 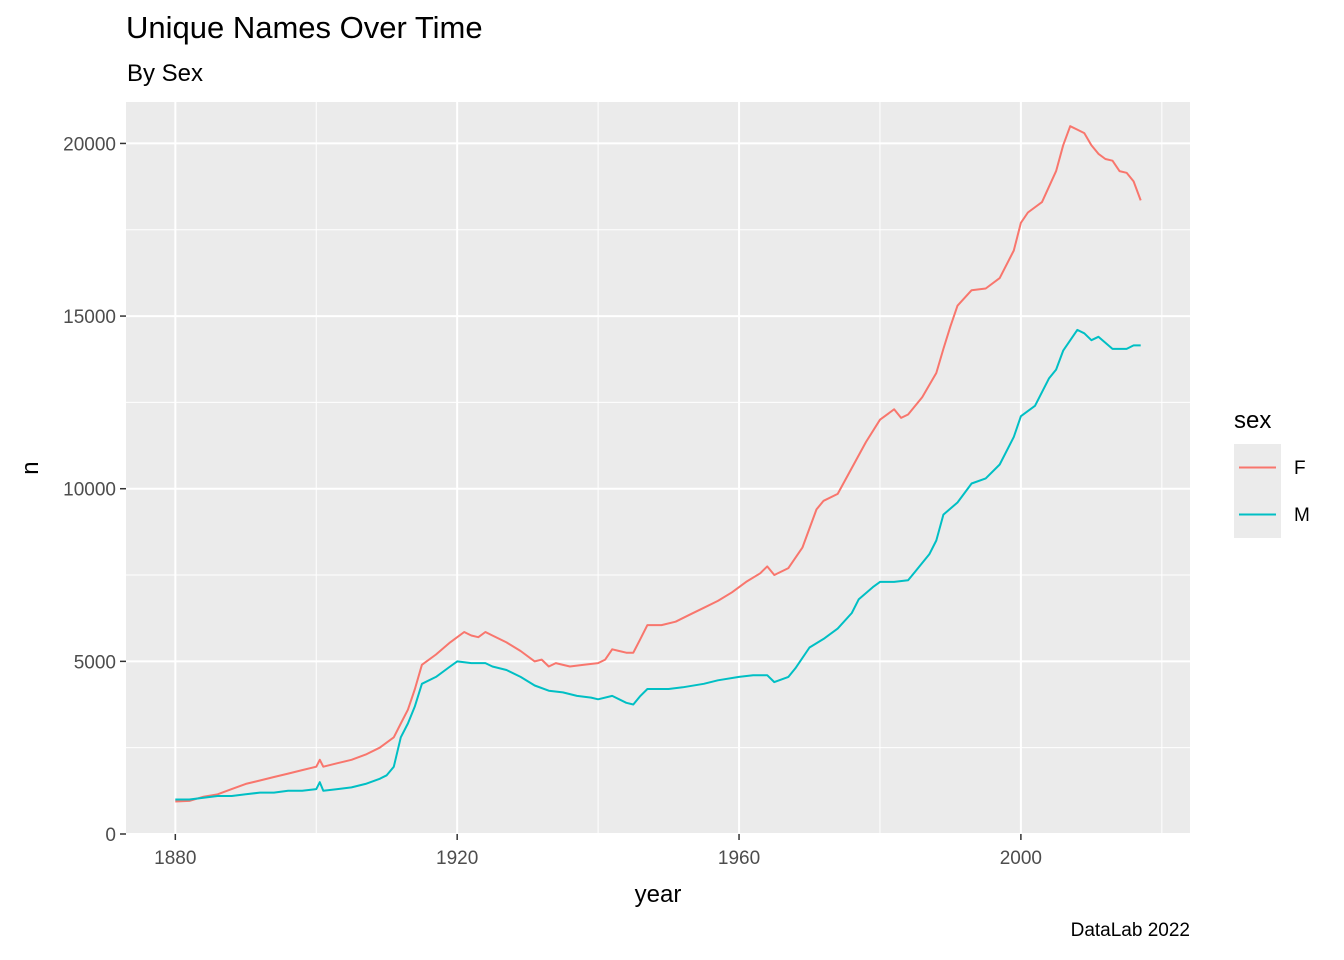 What do you see at coordinates (165, 73) in the screenshot?
I see `chart-subtitle: By Sex` at bounding box center [165, 73].